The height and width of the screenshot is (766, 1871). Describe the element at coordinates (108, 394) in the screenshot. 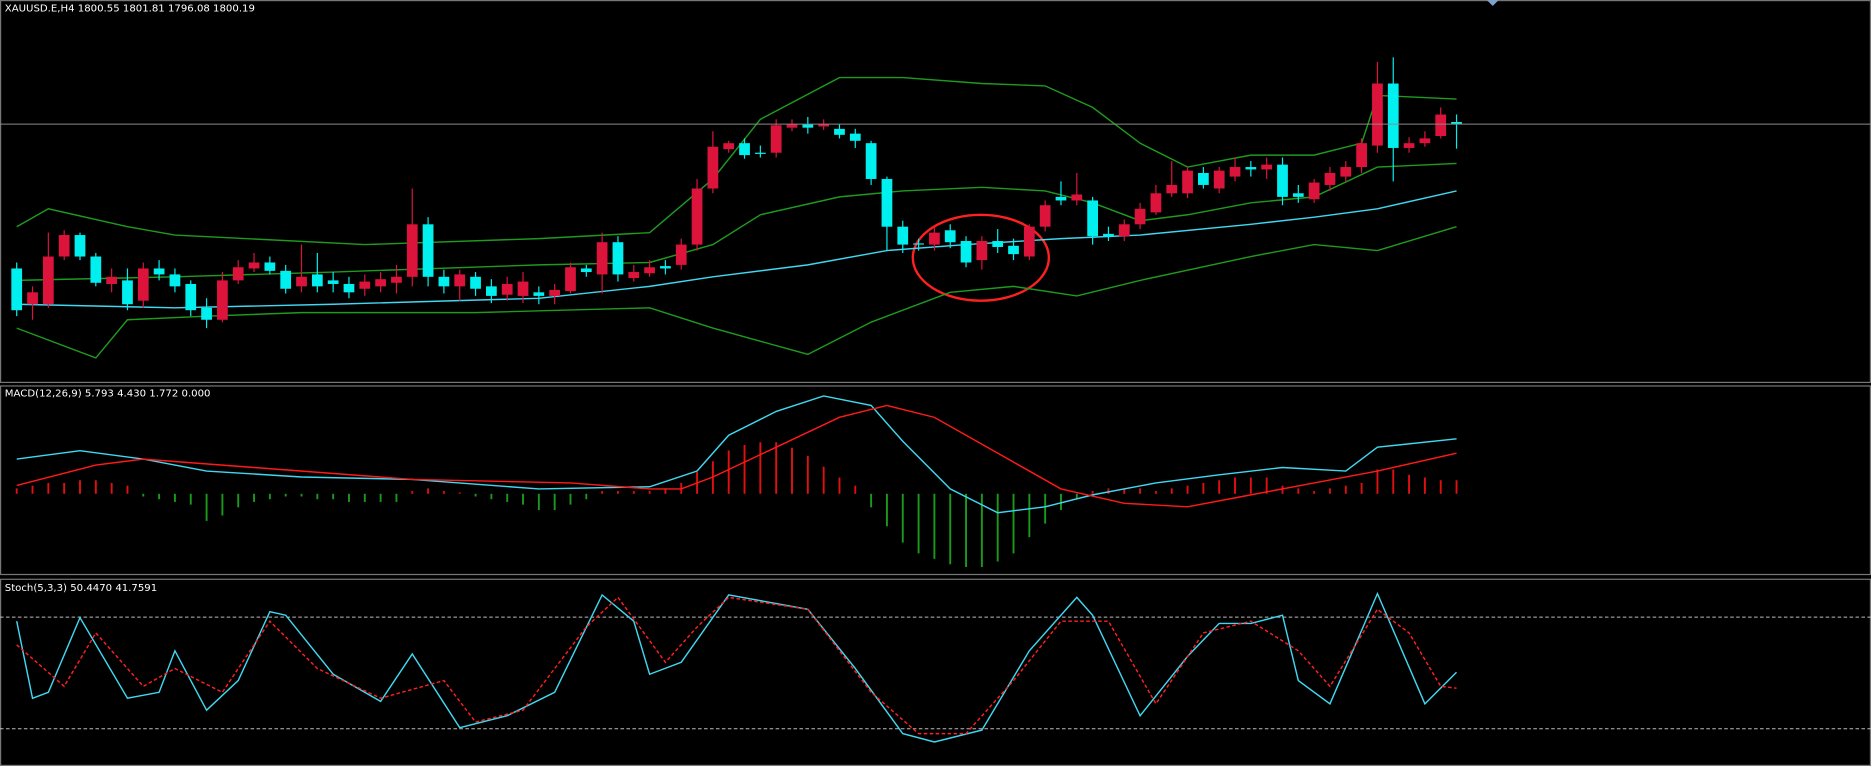

I see `panel-title: MACD(12,26,9) 5.793 4.430 1.772 0.000` at that location.